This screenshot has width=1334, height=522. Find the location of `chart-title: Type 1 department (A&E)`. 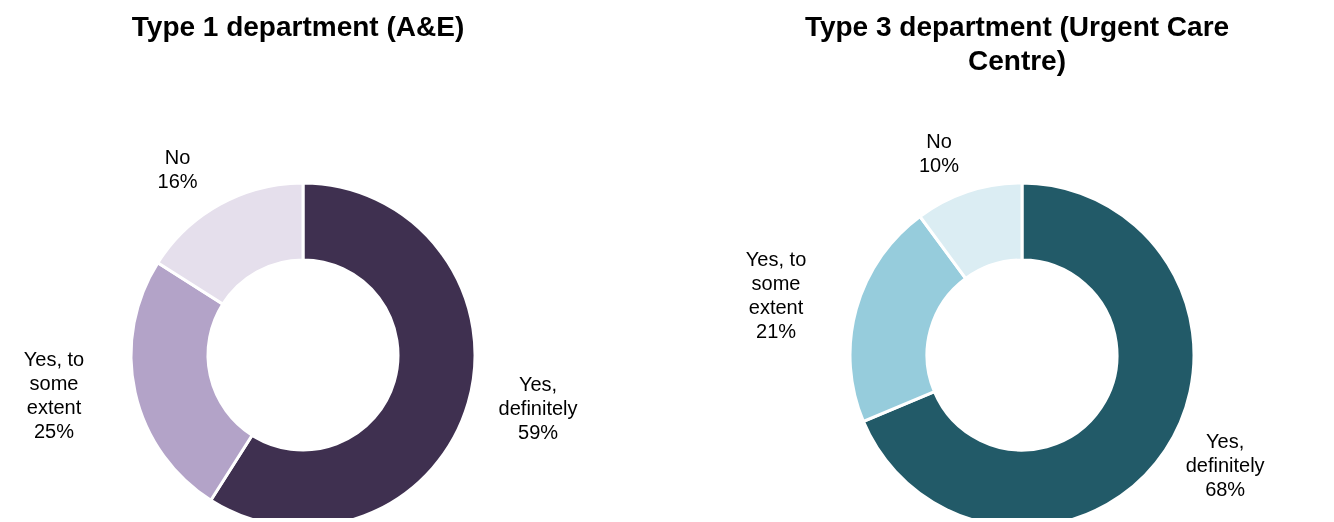

chart-title: Type 1 department (A&E) is located at coordinates (298, 27).